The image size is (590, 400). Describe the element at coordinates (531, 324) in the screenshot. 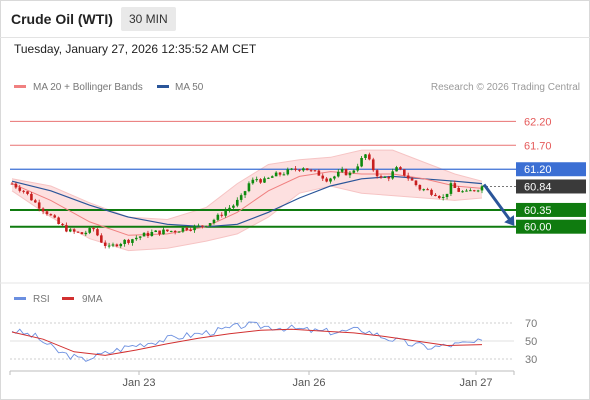

I see `rsi-tick-70: 70` at that location.